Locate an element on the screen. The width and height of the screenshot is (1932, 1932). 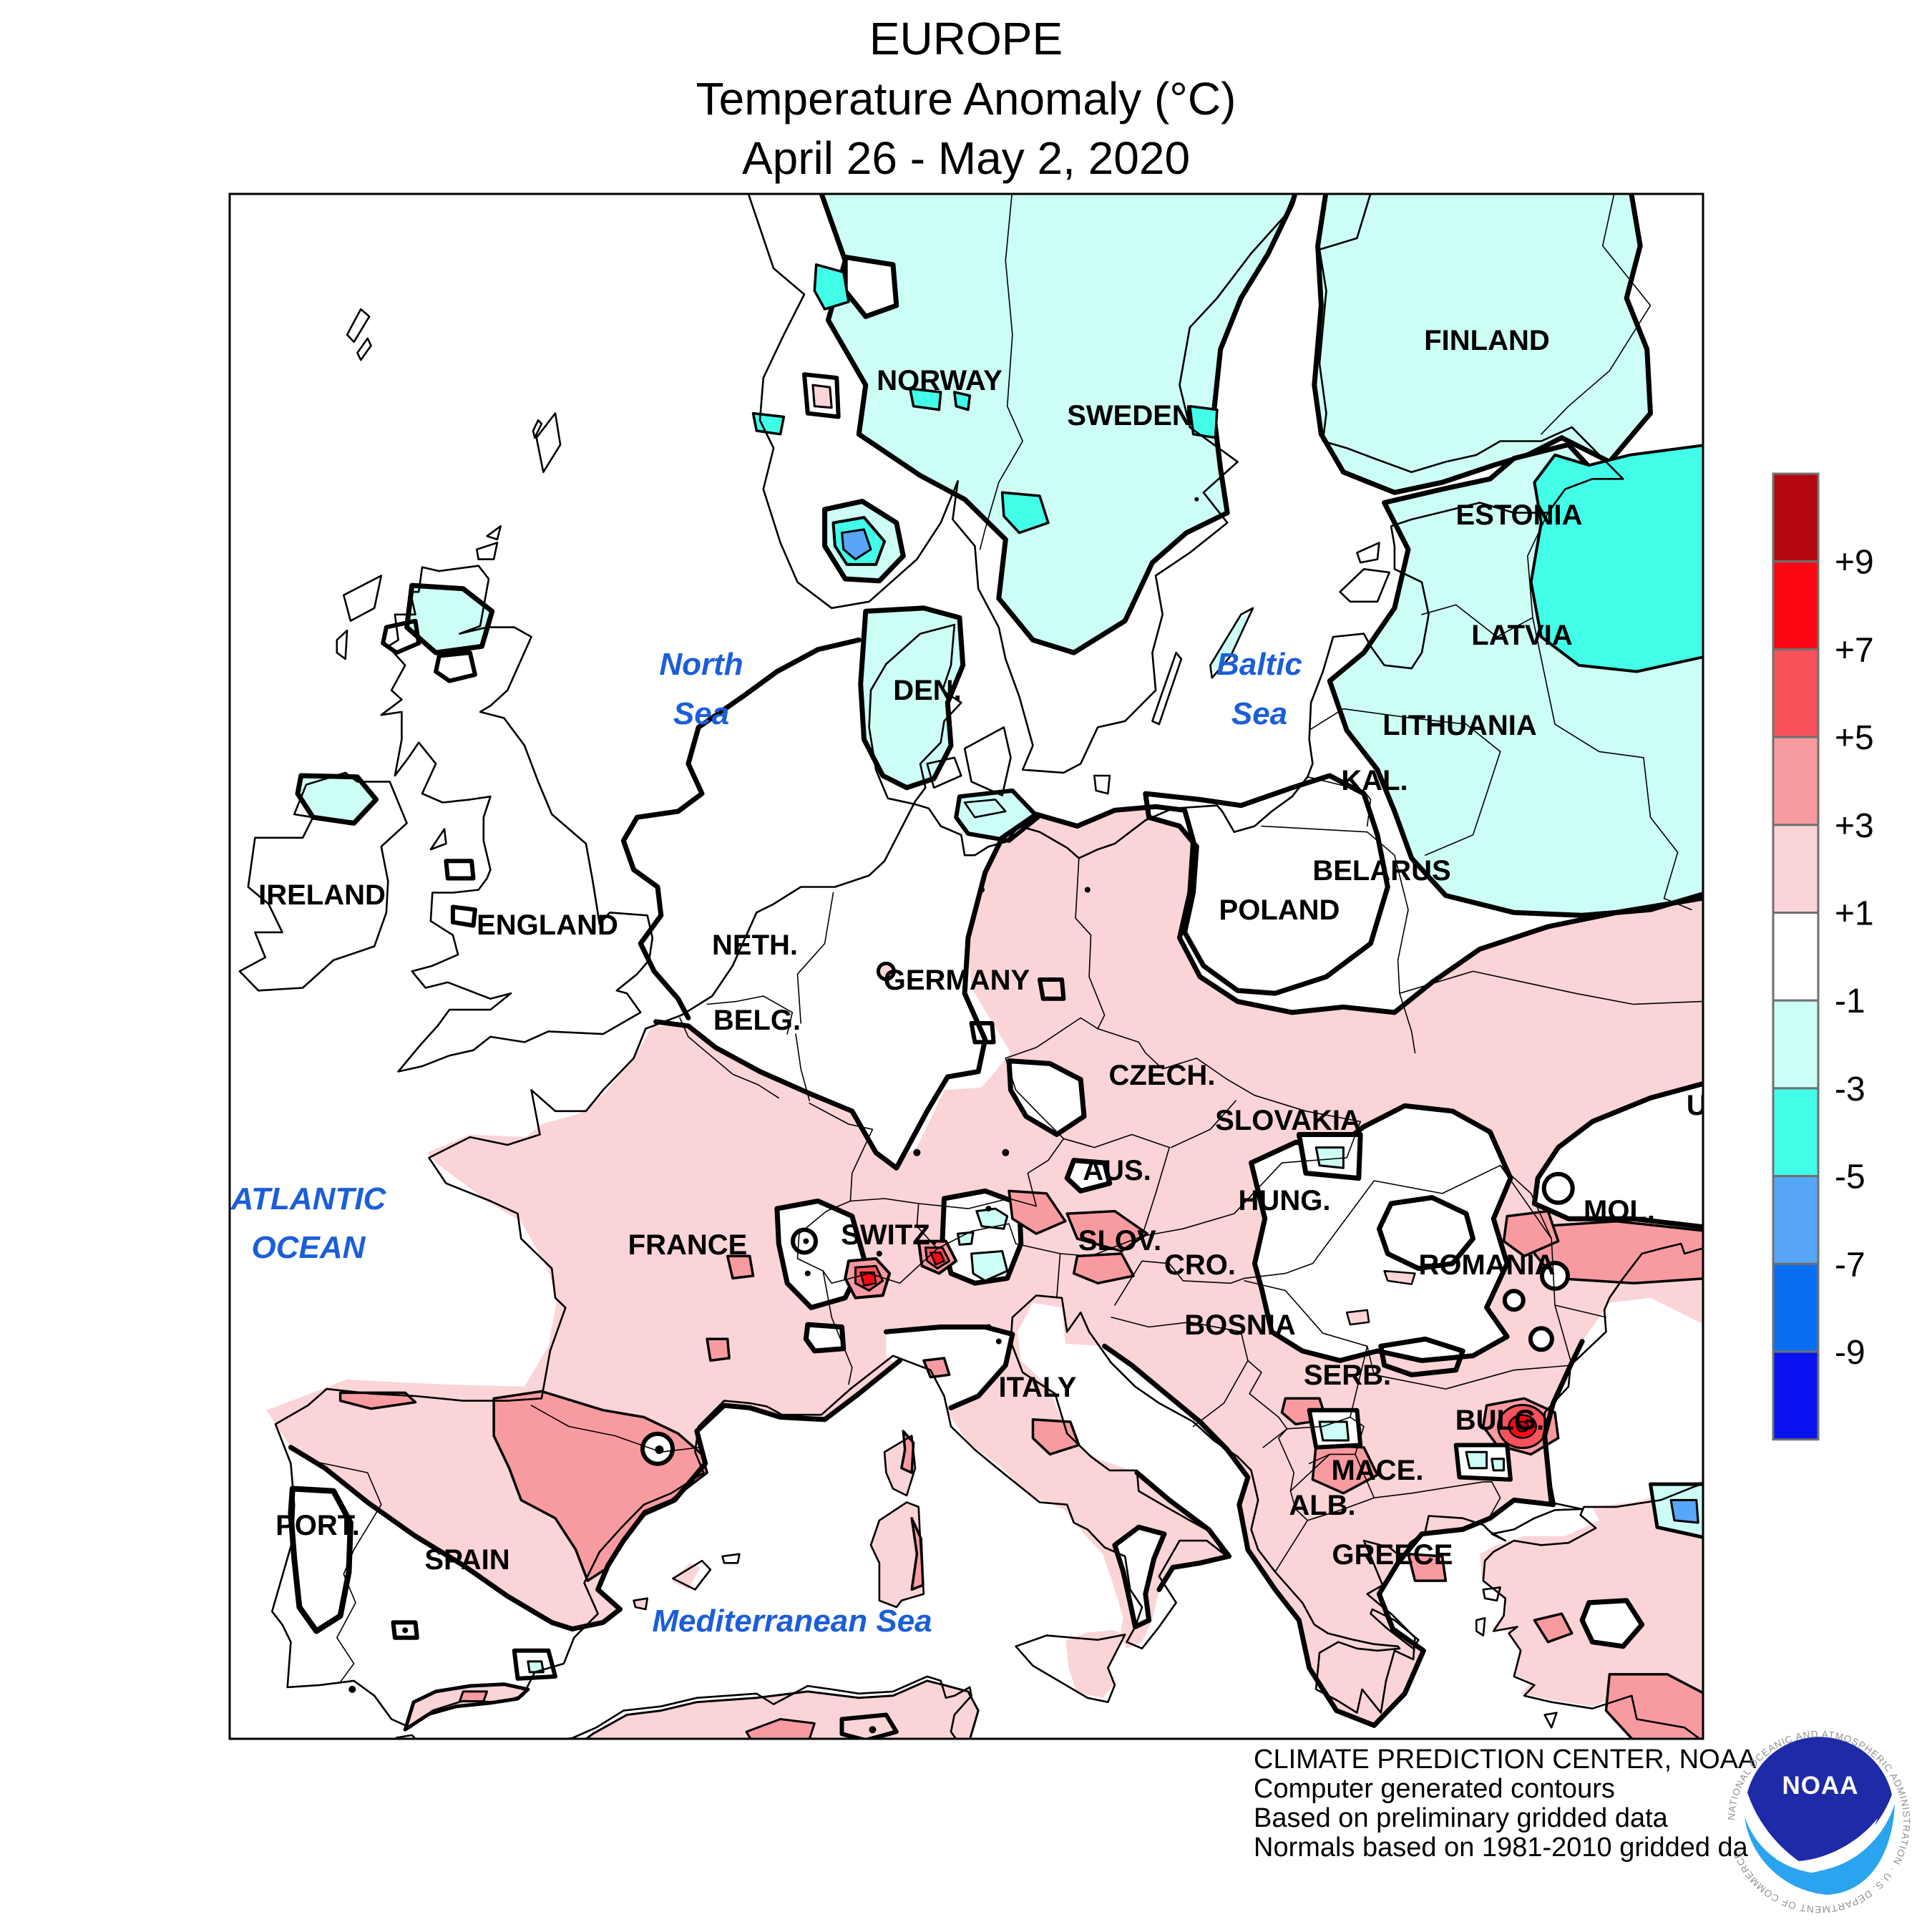
svg-text: -7 is located at coordinates (1850, 1265).